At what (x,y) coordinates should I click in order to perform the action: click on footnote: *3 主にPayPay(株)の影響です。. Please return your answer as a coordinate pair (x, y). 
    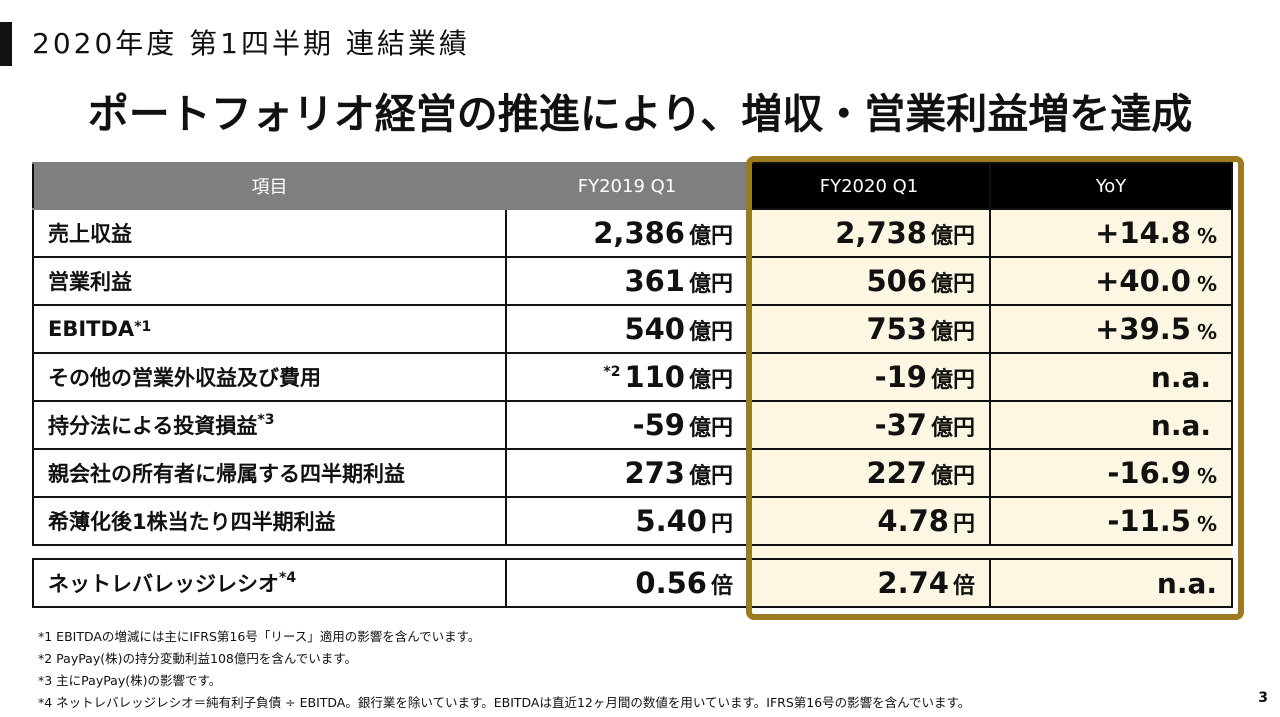
    Looking at the image, I should click on (130, 680).